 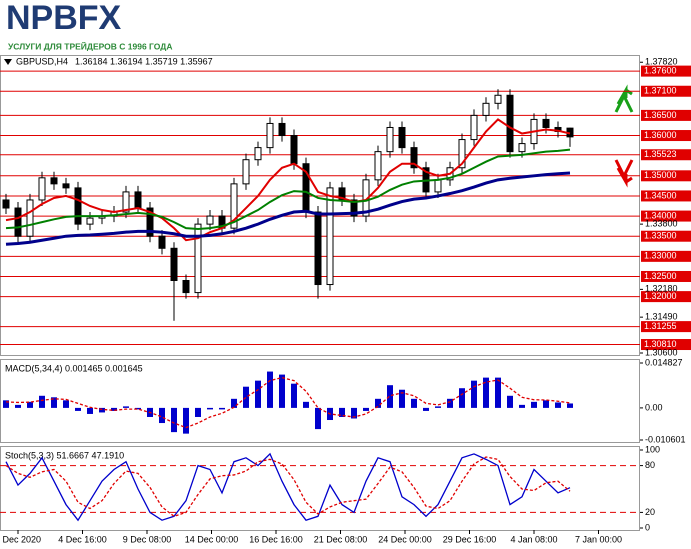 What do you see at coordinates (661, 317) in the screenshot?
I see `y-tick-label: 1.31490` at bounding box center [661, 317].